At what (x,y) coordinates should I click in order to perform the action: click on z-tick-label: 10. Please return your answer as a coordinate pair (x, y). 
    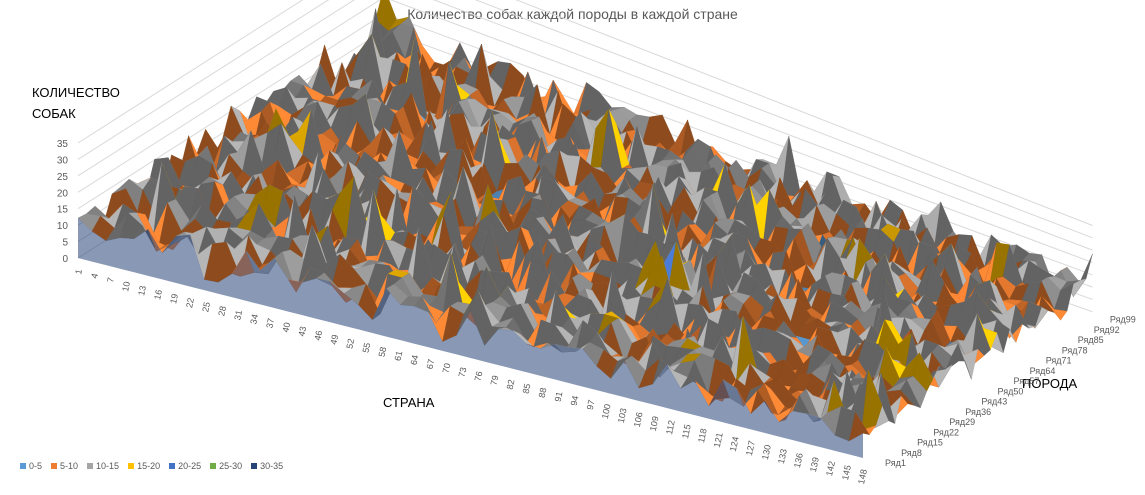
    Looking at the image, I should click on (63, 226).